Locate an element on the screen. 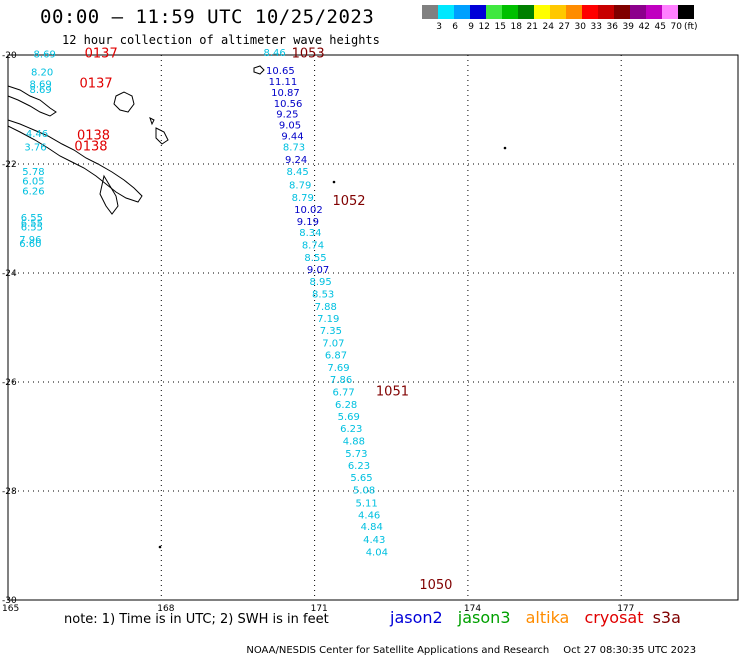 Image resolution: width=740 pixels, height=656 pixels. wave-height-value: 7.69 is located at coordinates (338, 368).